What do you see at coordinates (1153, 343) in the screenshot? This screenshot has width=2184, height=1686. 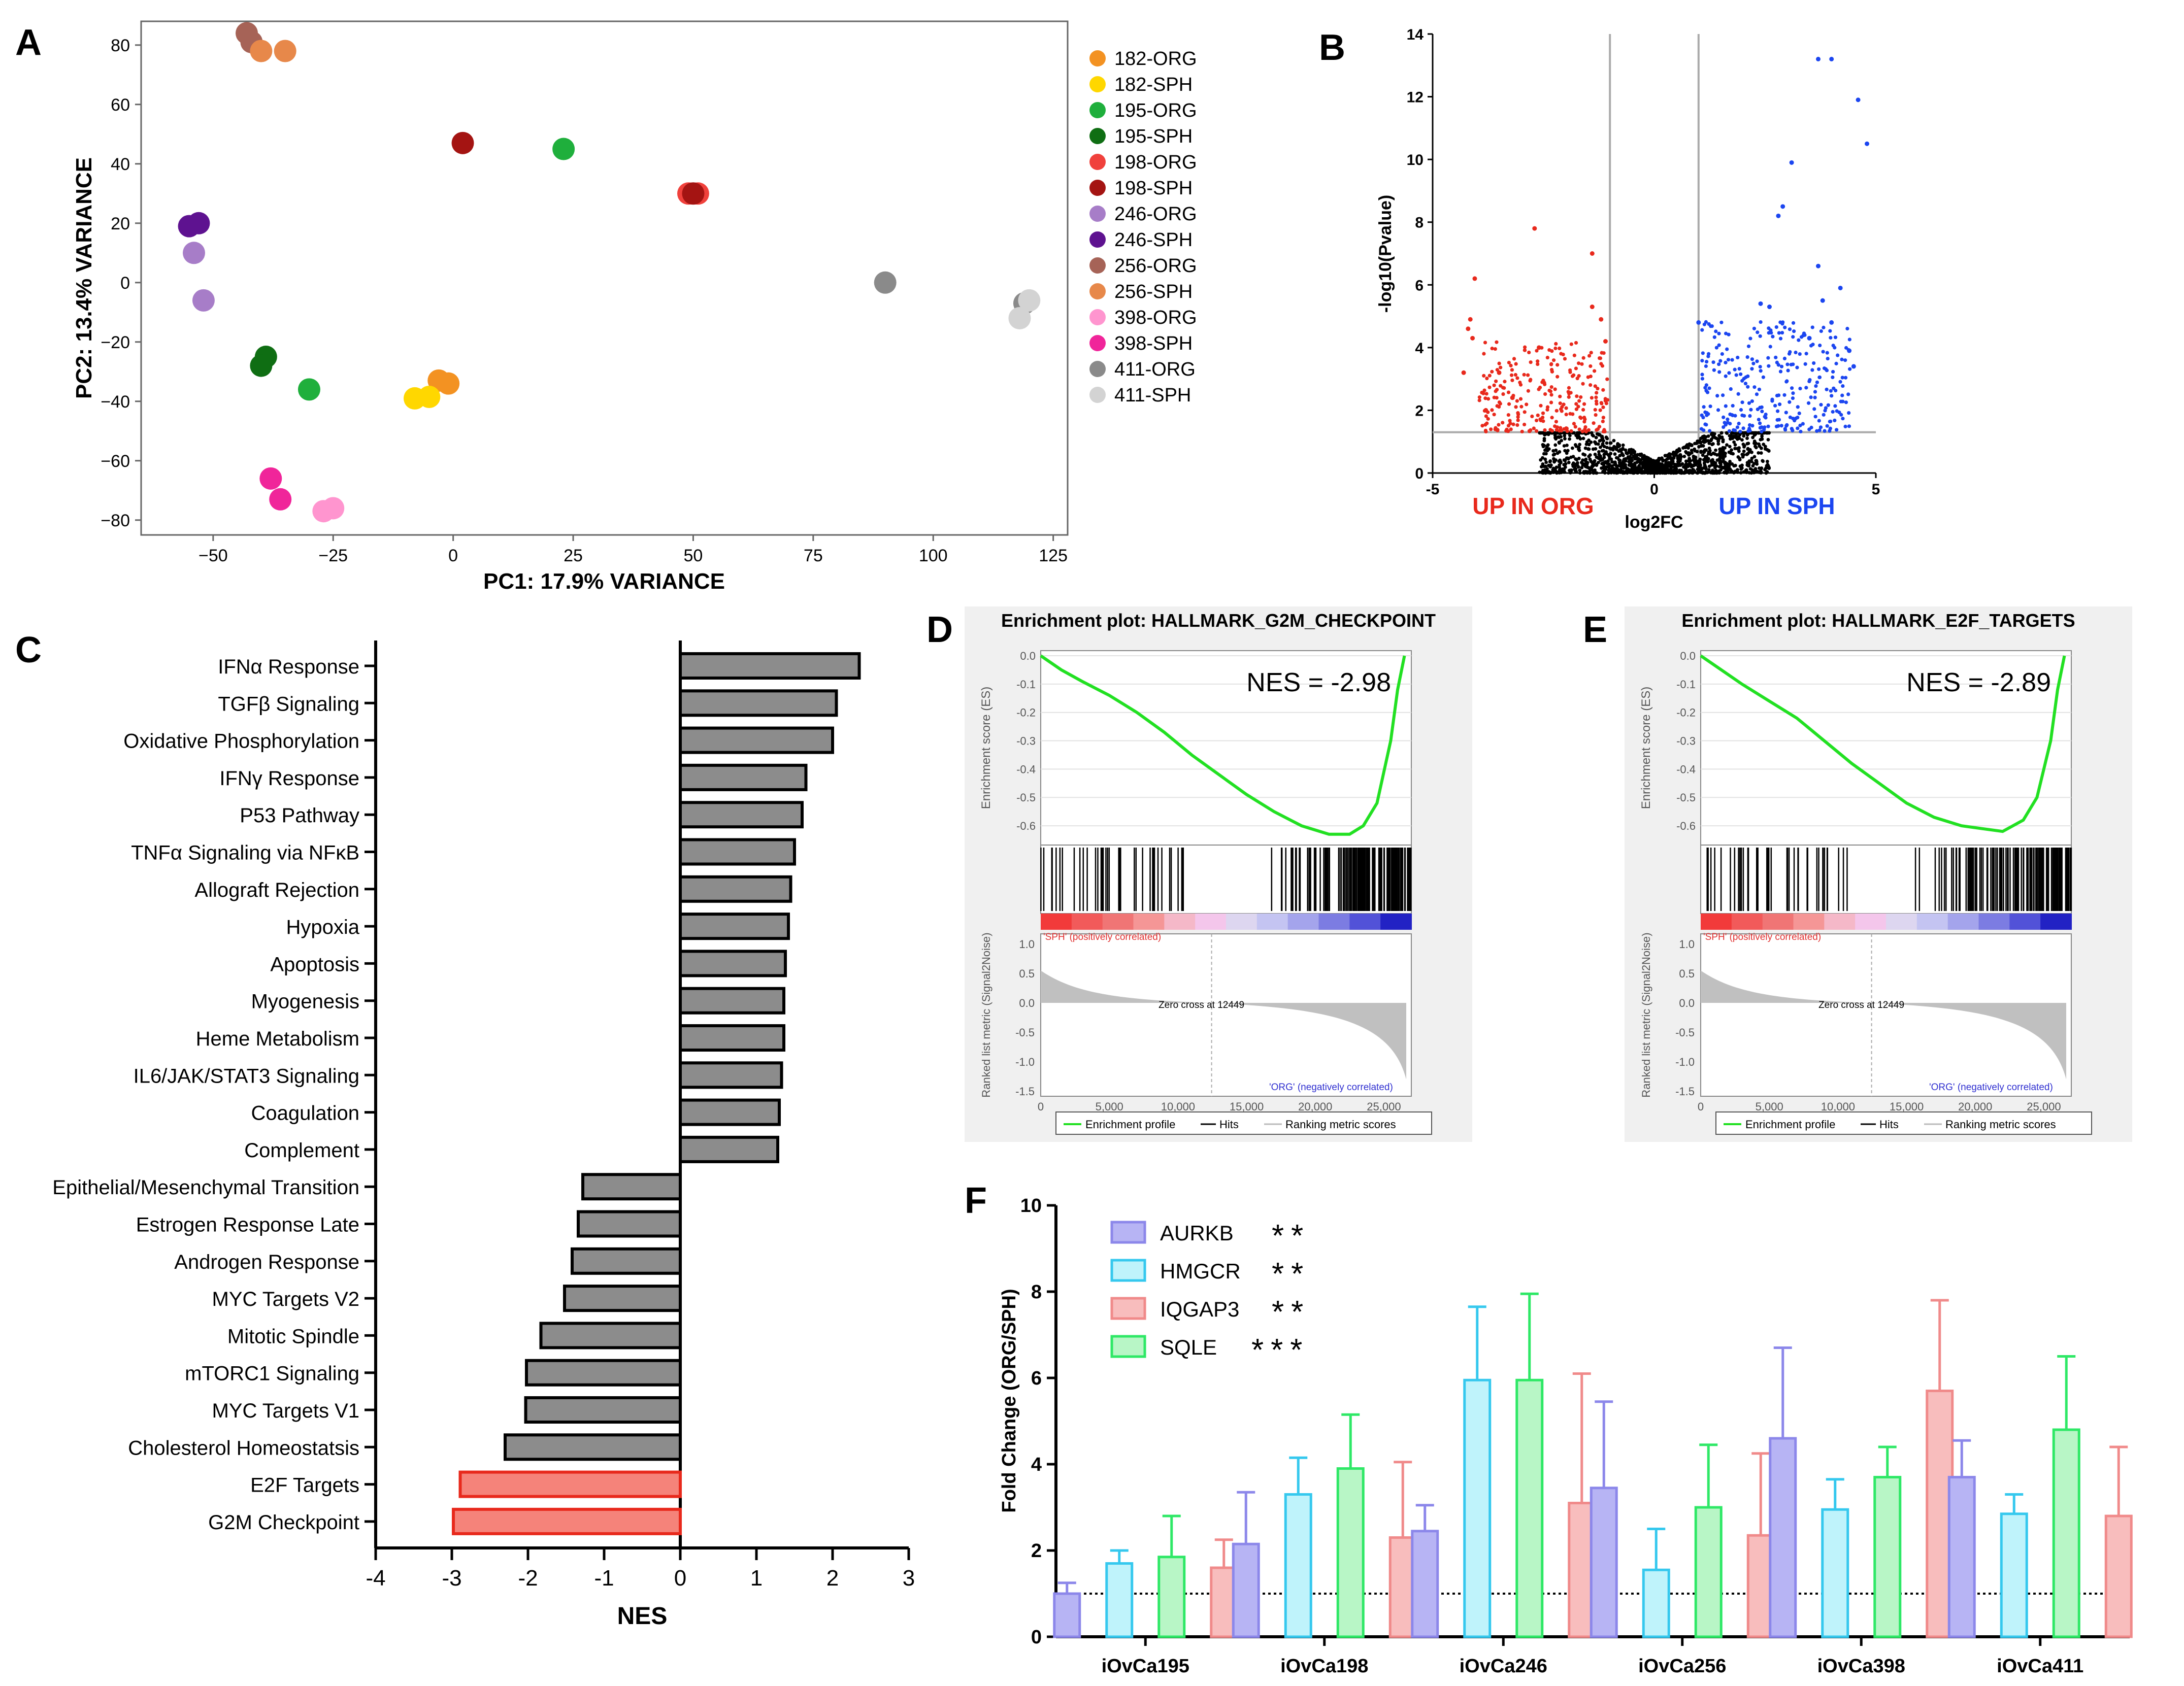 I see `pca-legend-label: 398-SPH` at bounding box center [1153, 343].